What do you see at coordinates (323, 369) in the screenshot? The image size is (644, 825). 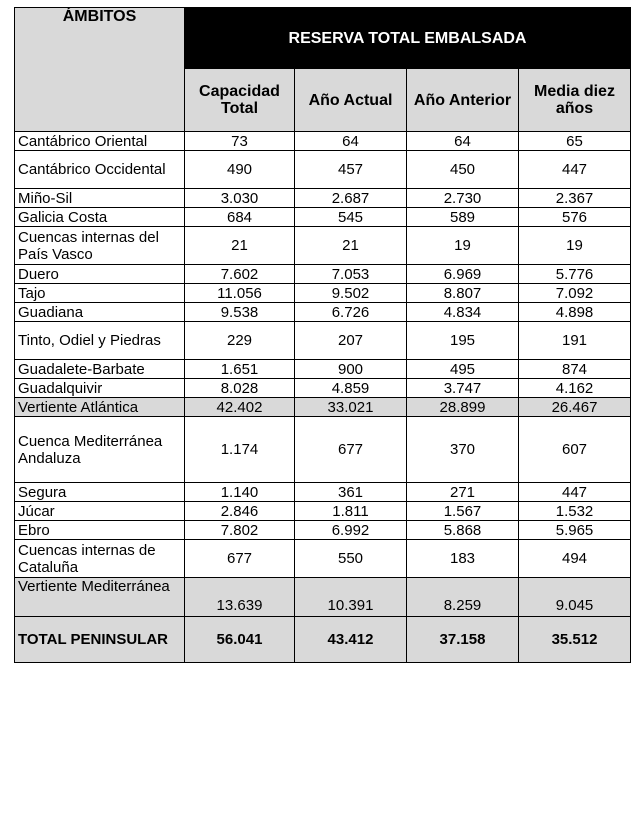 I see `table-row-guadalete-barbate: Guadalete-Barbate 1.651 900 495 874` at bounding box center [323, 369].